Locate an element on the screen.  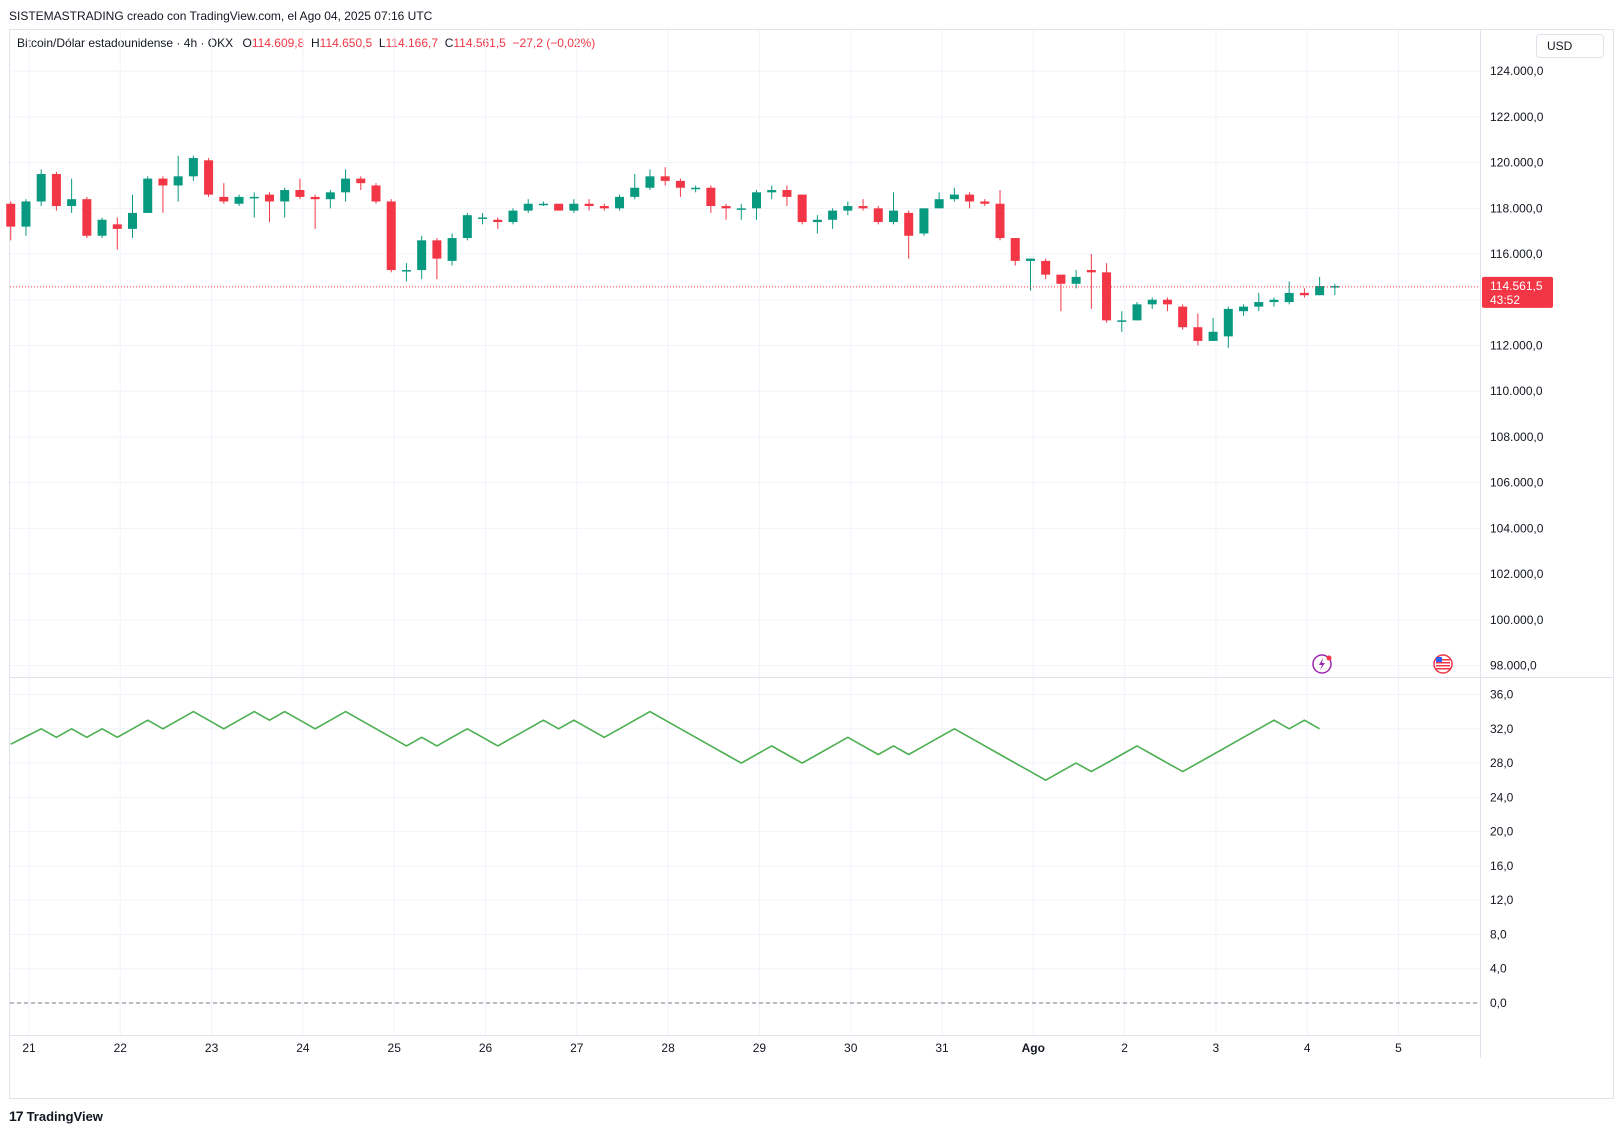
indicator-tick-label: 20,0 is located at coordinates (1502, 832).